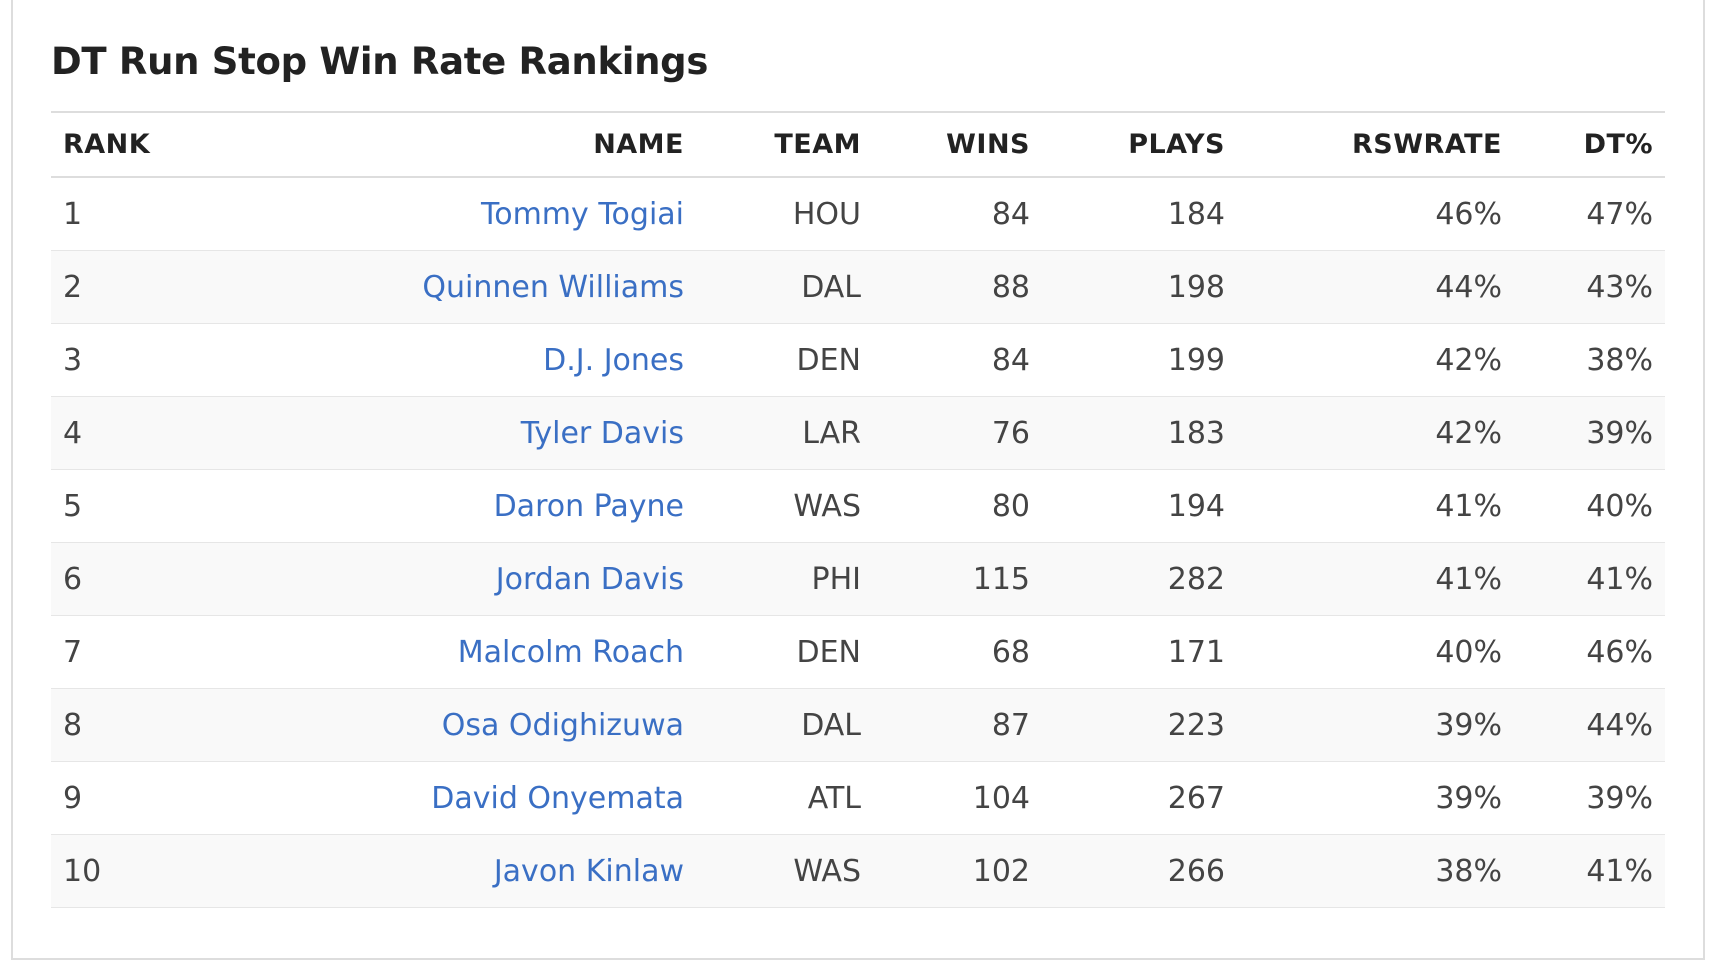 This screenshot has width=1712, height=964. I want to click on player-link: Tyler Davis, so click(602, 433).